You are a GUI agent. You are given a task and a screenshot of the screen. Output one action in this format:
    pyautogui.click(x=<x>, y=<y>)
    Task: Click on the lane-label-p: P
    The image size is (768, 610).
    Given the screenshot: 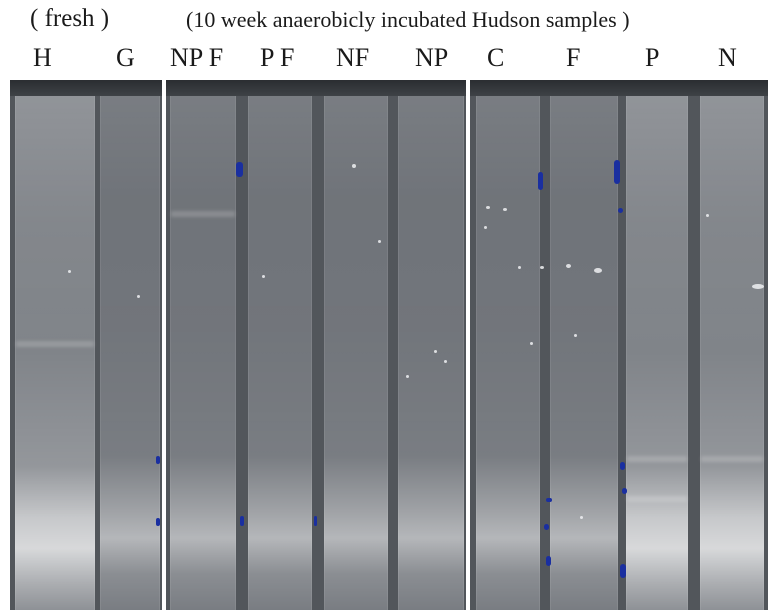 What is the action you would take?
    pyautogui.click(x=652, y=57)
    